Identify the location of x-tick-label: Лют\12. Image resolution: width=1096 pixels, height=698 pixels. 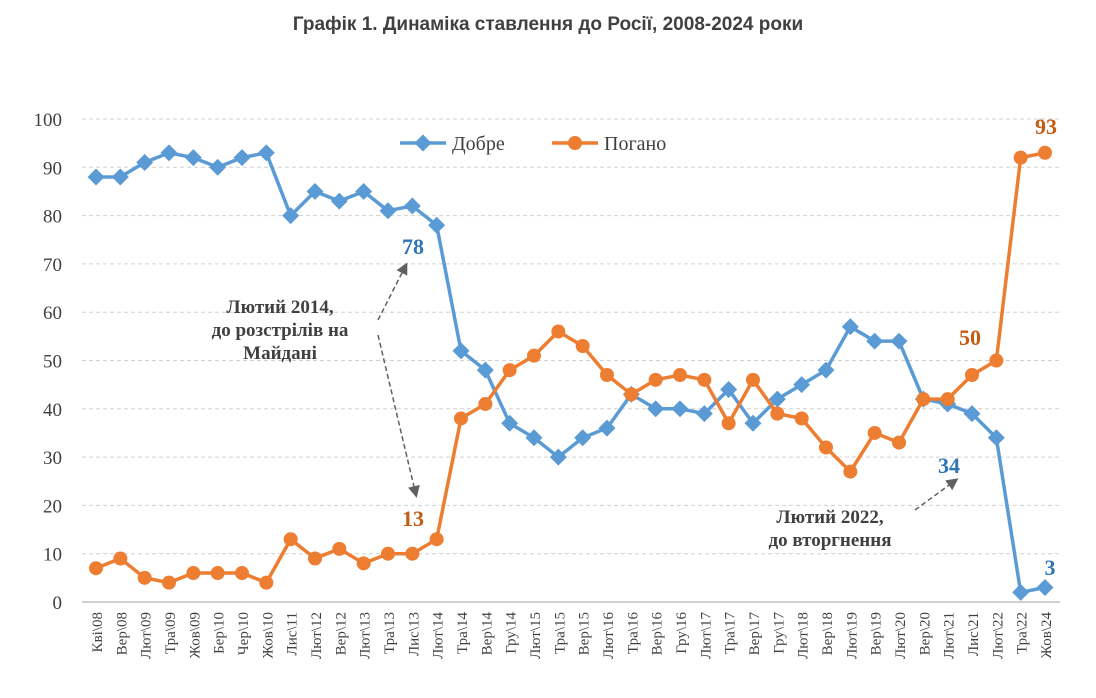
(317, 635).